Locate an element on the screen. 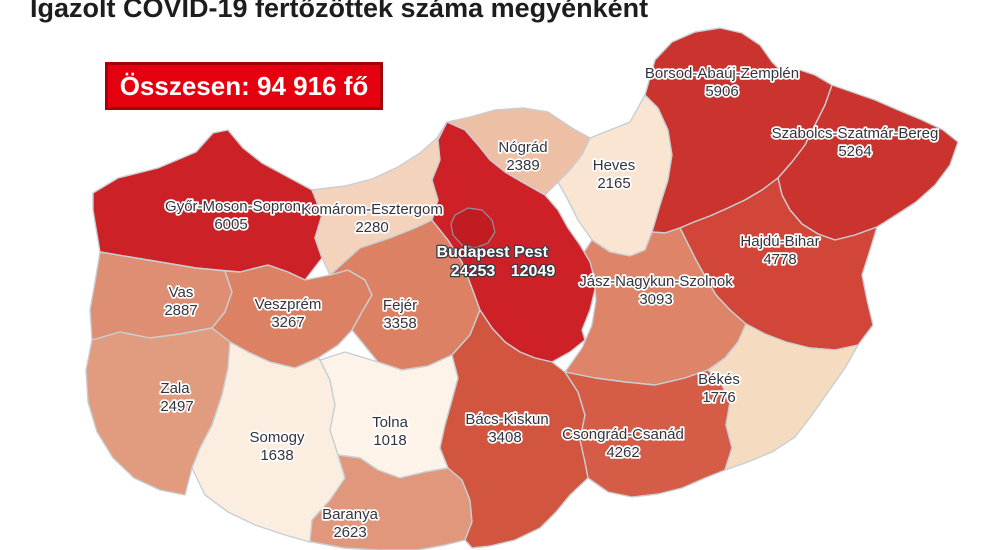  county-value-somogy: 1638 is located at coordinates (276, 455).